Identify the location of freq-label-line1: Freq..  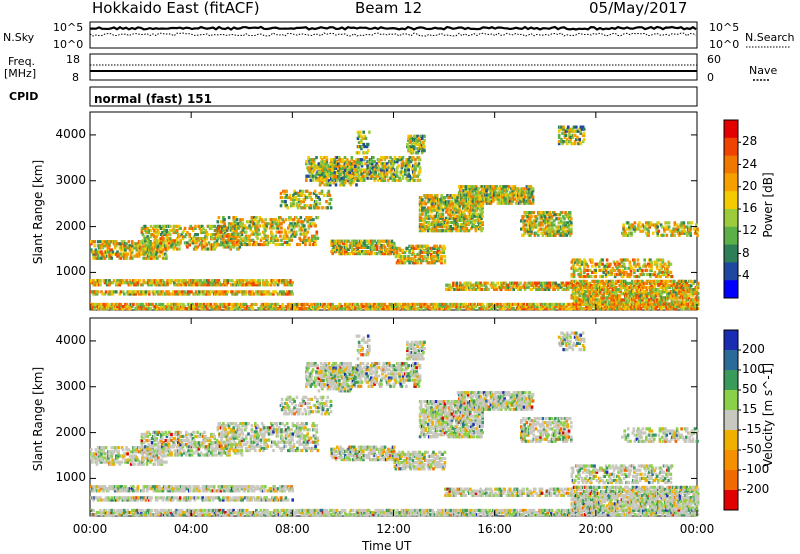
(22, 61).